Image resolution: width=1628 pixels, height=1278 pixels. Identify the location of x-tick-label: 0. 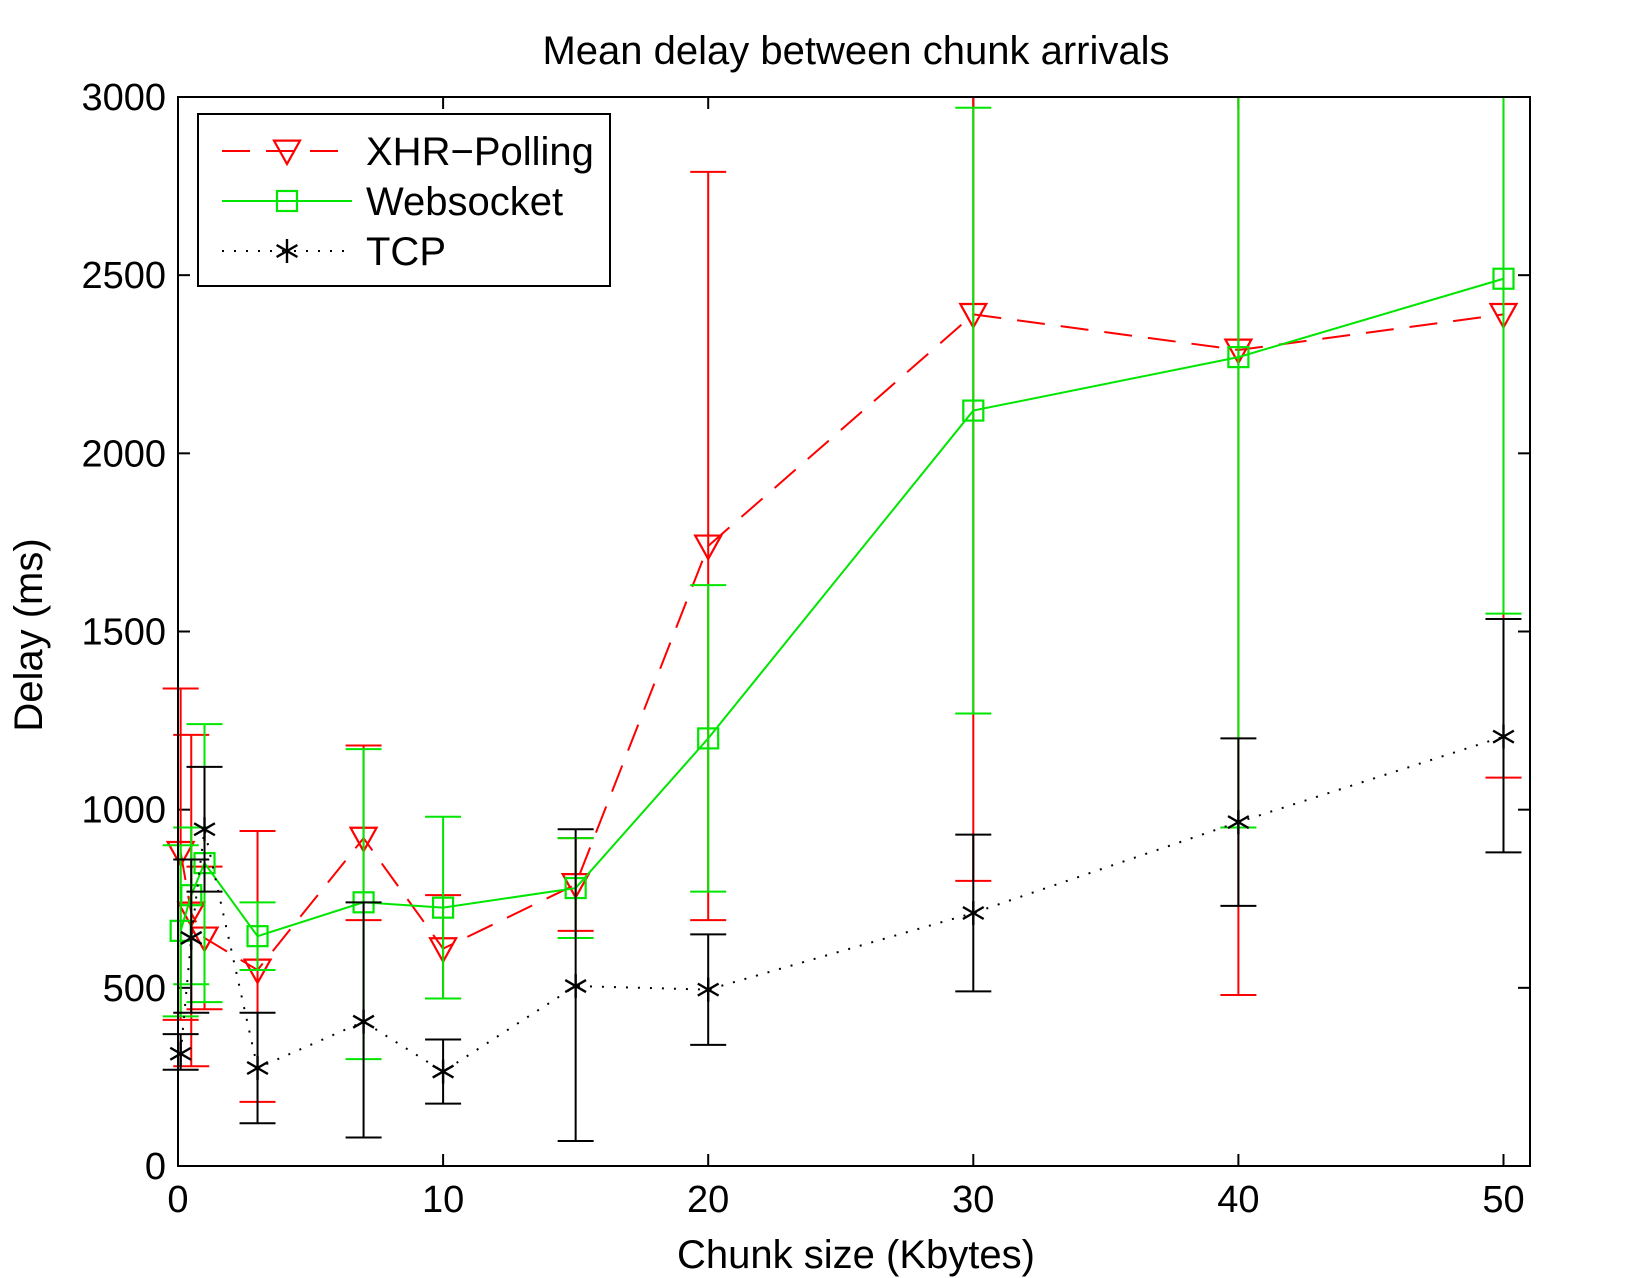
(177, 1200).